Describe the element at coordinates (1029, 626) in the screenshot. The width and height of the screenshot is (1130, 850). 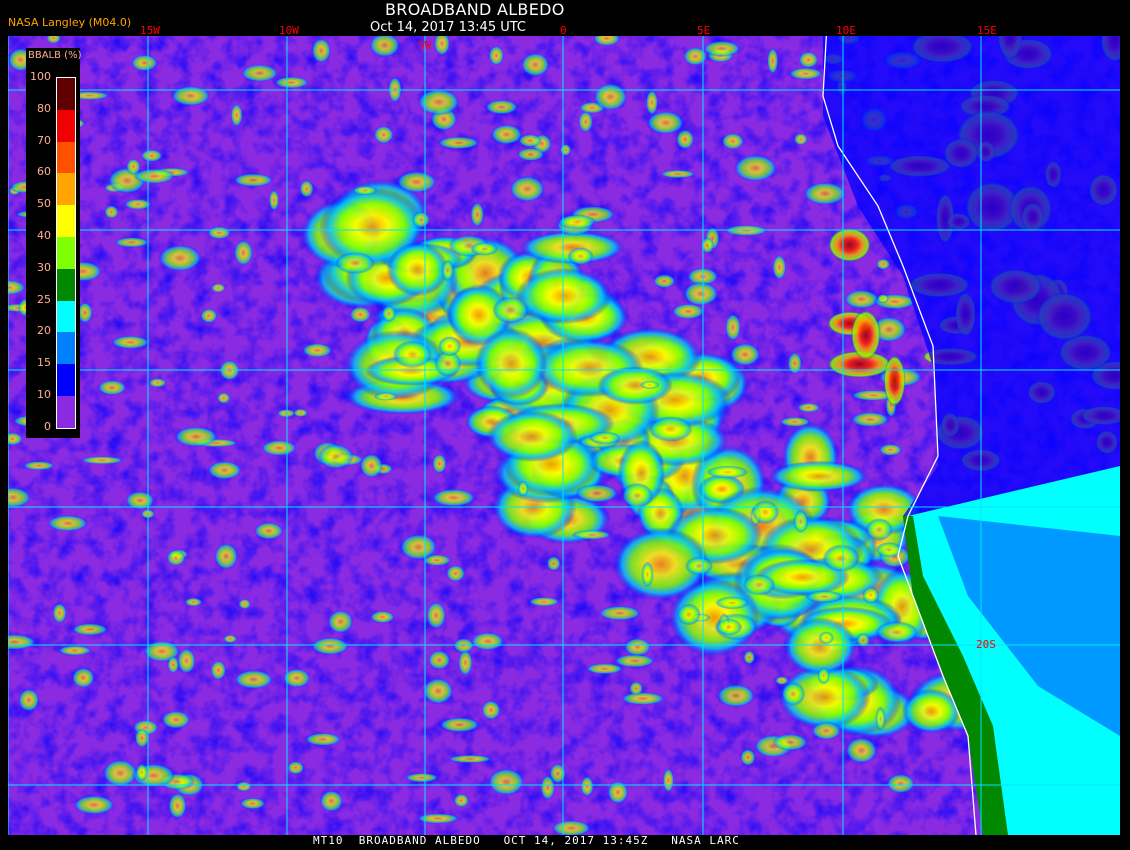
I see `land-desert-mid` at that location.